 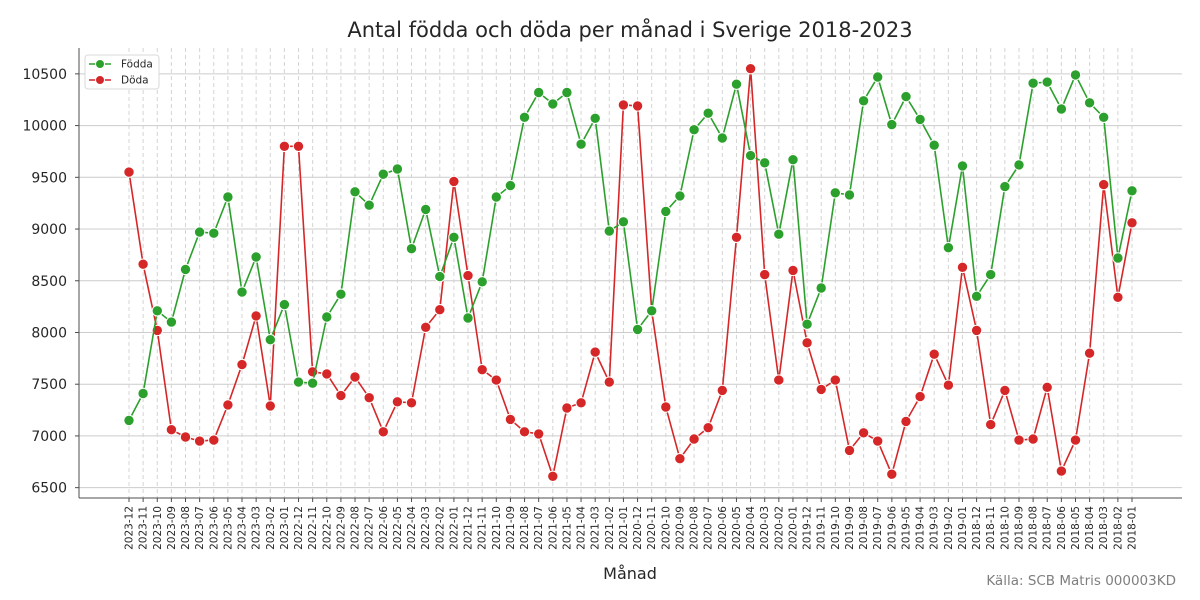 I want to click on x-tick-label: 2018-09, so click(x=1019, y=528).